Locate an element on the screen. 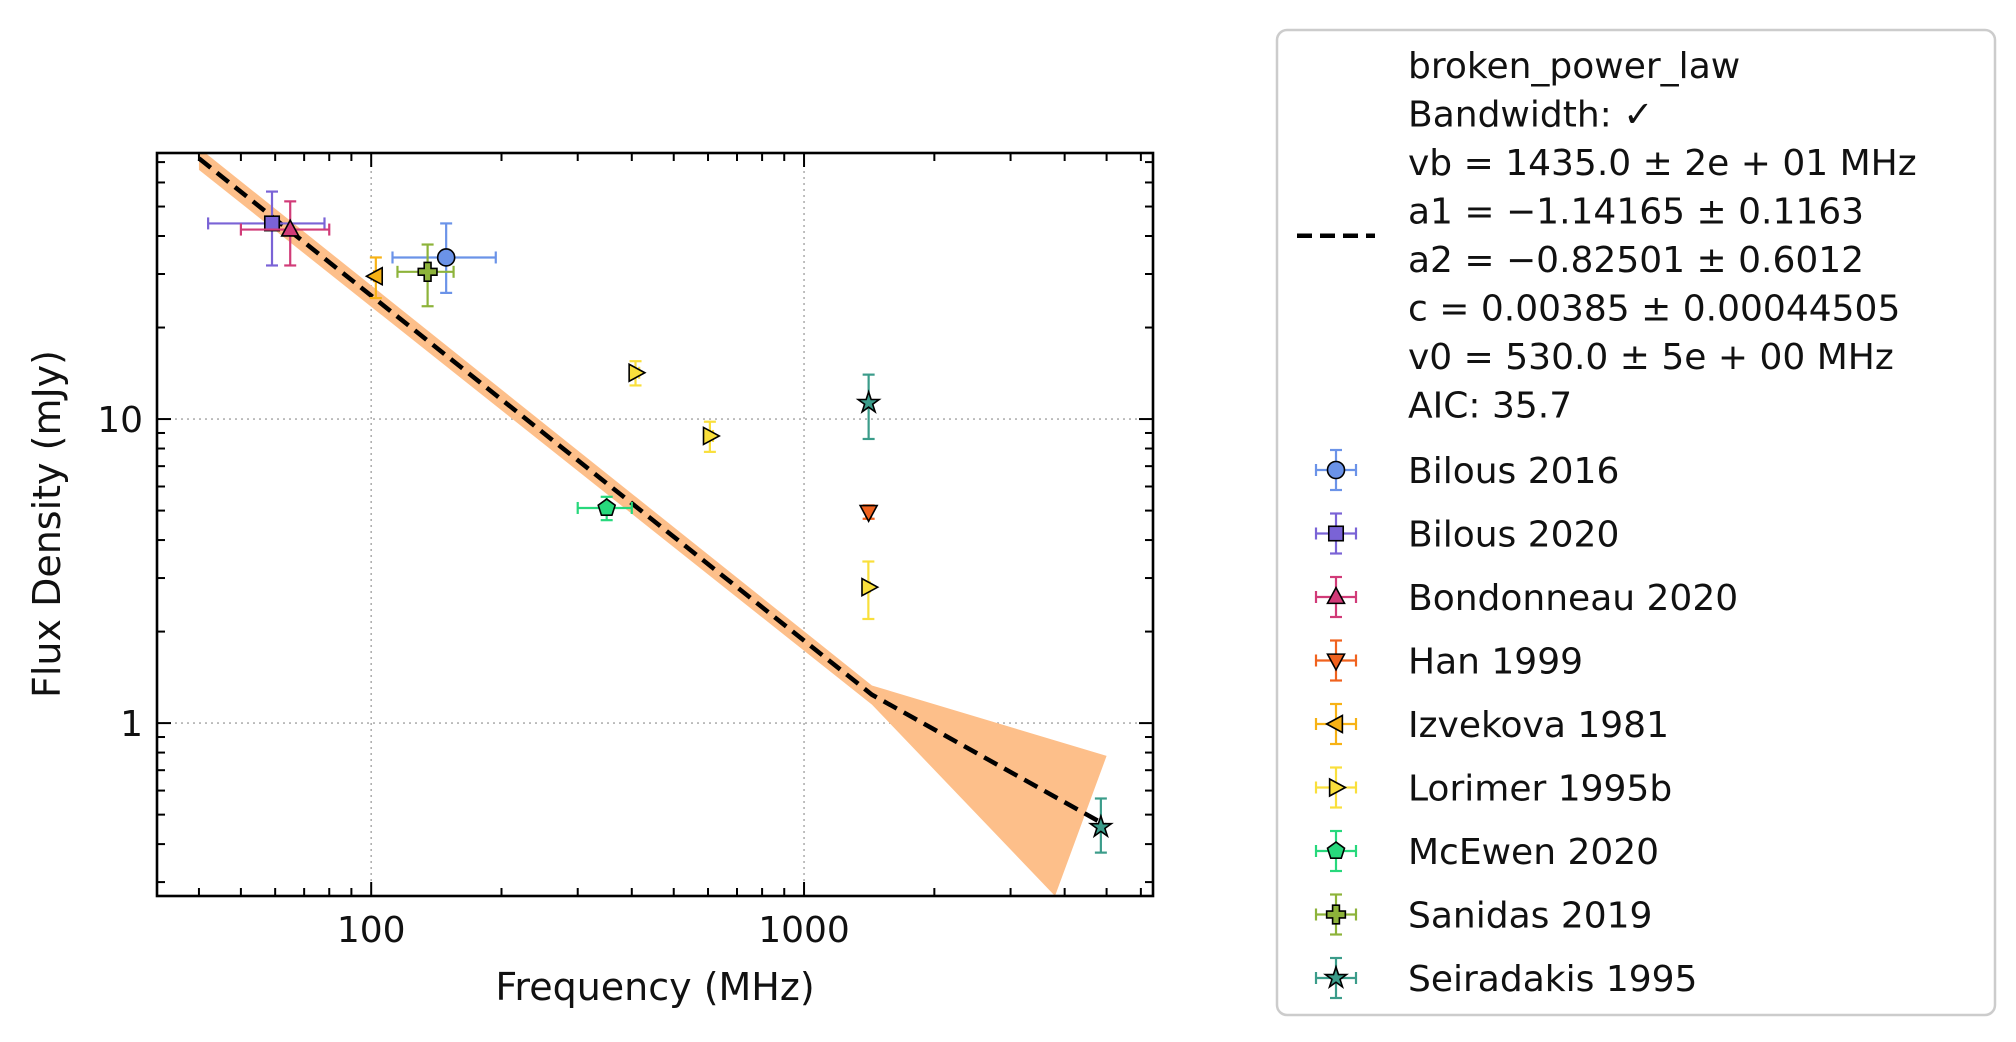 This screenshot has width=2016, height=1042. legend-label: McEwen 2020 is located at coordinates (1533, 852).